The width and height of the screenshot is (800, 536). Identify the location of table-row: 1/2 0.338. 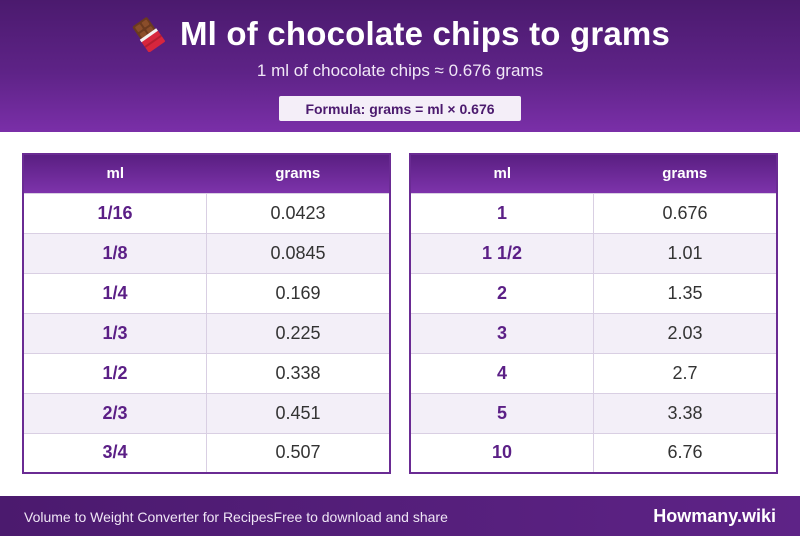
(206, 372).